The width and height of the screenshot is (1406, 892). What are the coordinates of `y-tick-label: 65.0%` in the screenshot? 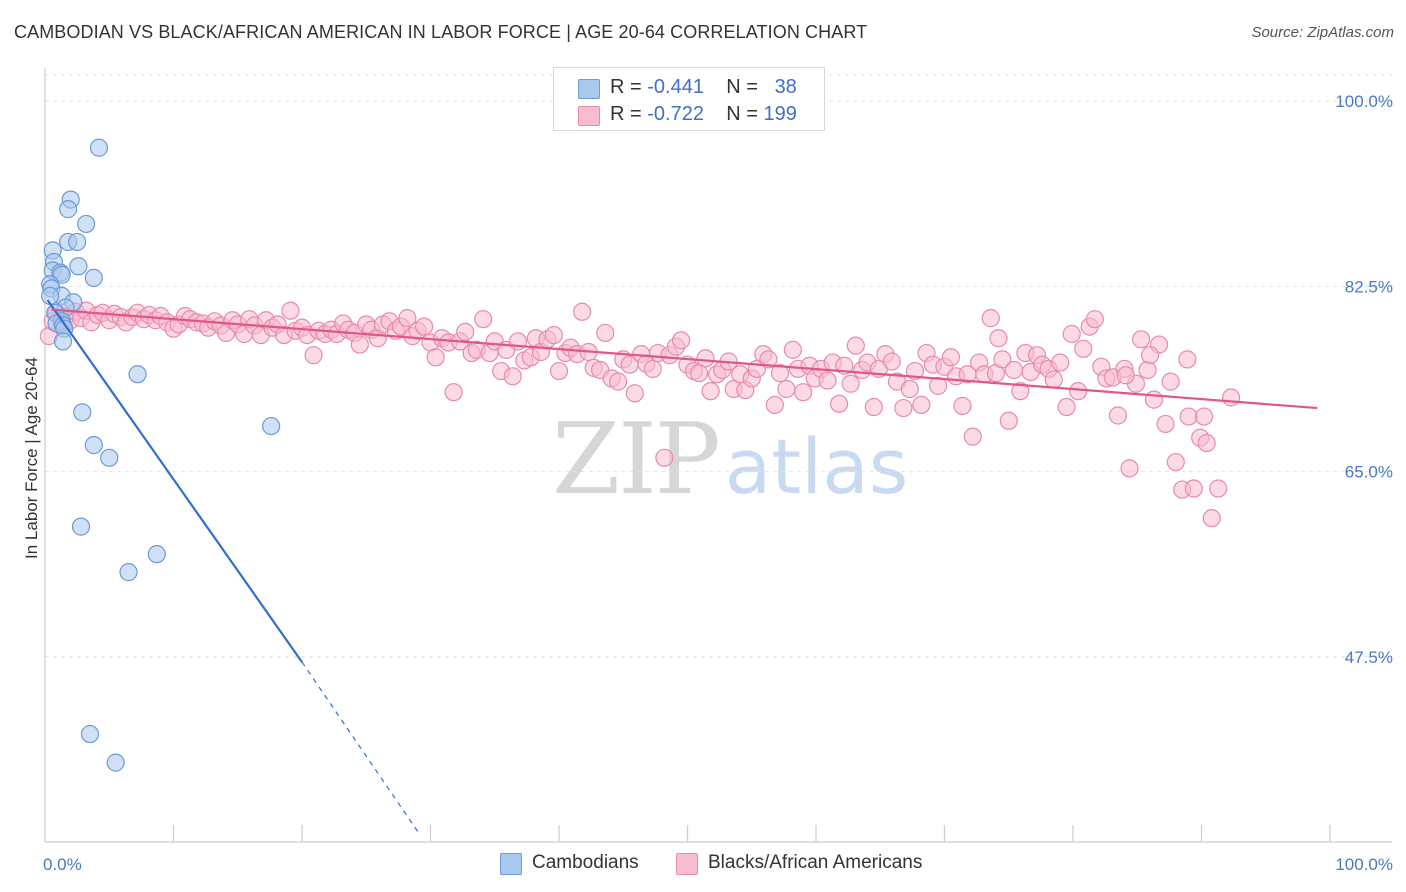 It's located at (1369, 472).